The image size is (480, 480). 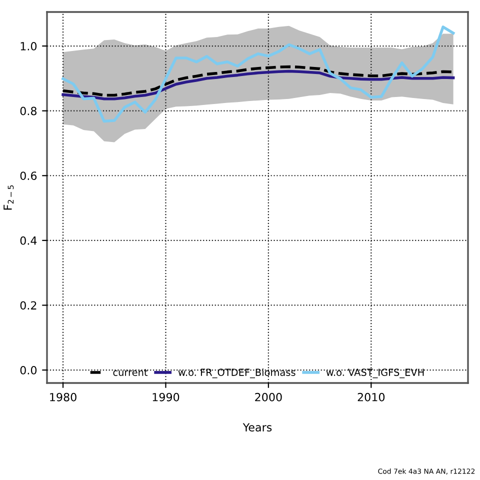 What do you see at coordinates (63, 397) in the screenshot?
I see `x-tick-label: 1980` at bounding box center [63, 397].